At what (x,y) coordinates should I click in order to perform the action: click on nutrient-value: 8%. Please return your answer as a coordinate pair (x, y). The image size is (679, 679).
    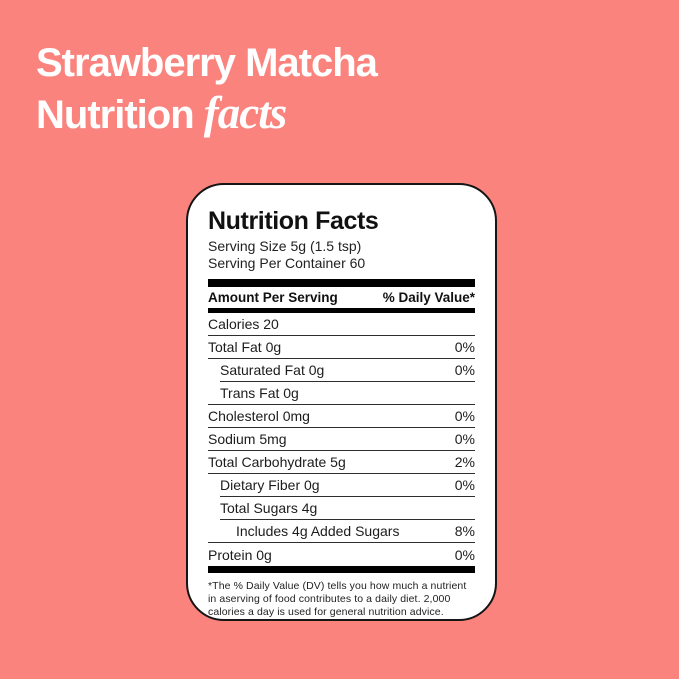
    Looking at the image, I should click on (464, 531).